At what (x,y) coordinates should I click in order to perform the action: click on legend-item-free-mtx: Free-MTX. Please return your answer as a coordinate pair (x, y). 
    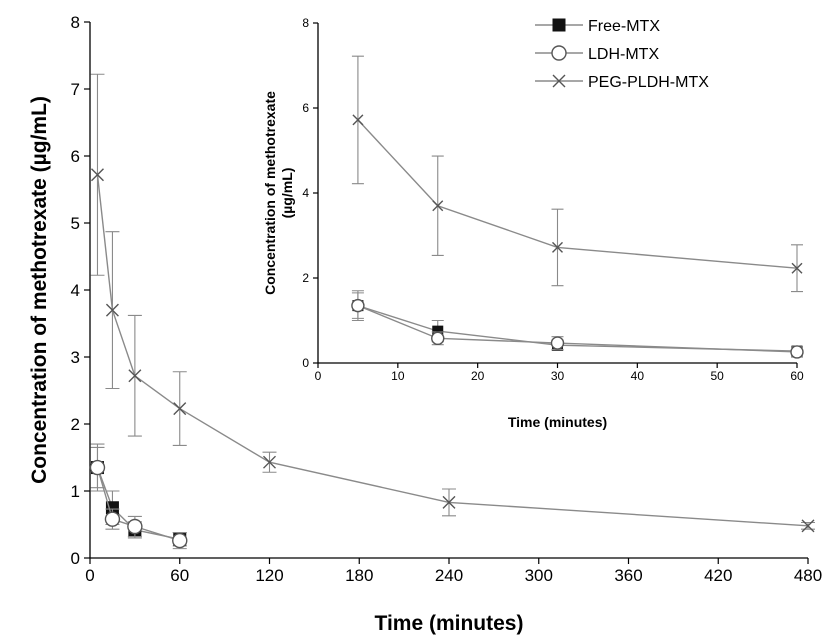
    Looking at the image, I should click on (597, 26).